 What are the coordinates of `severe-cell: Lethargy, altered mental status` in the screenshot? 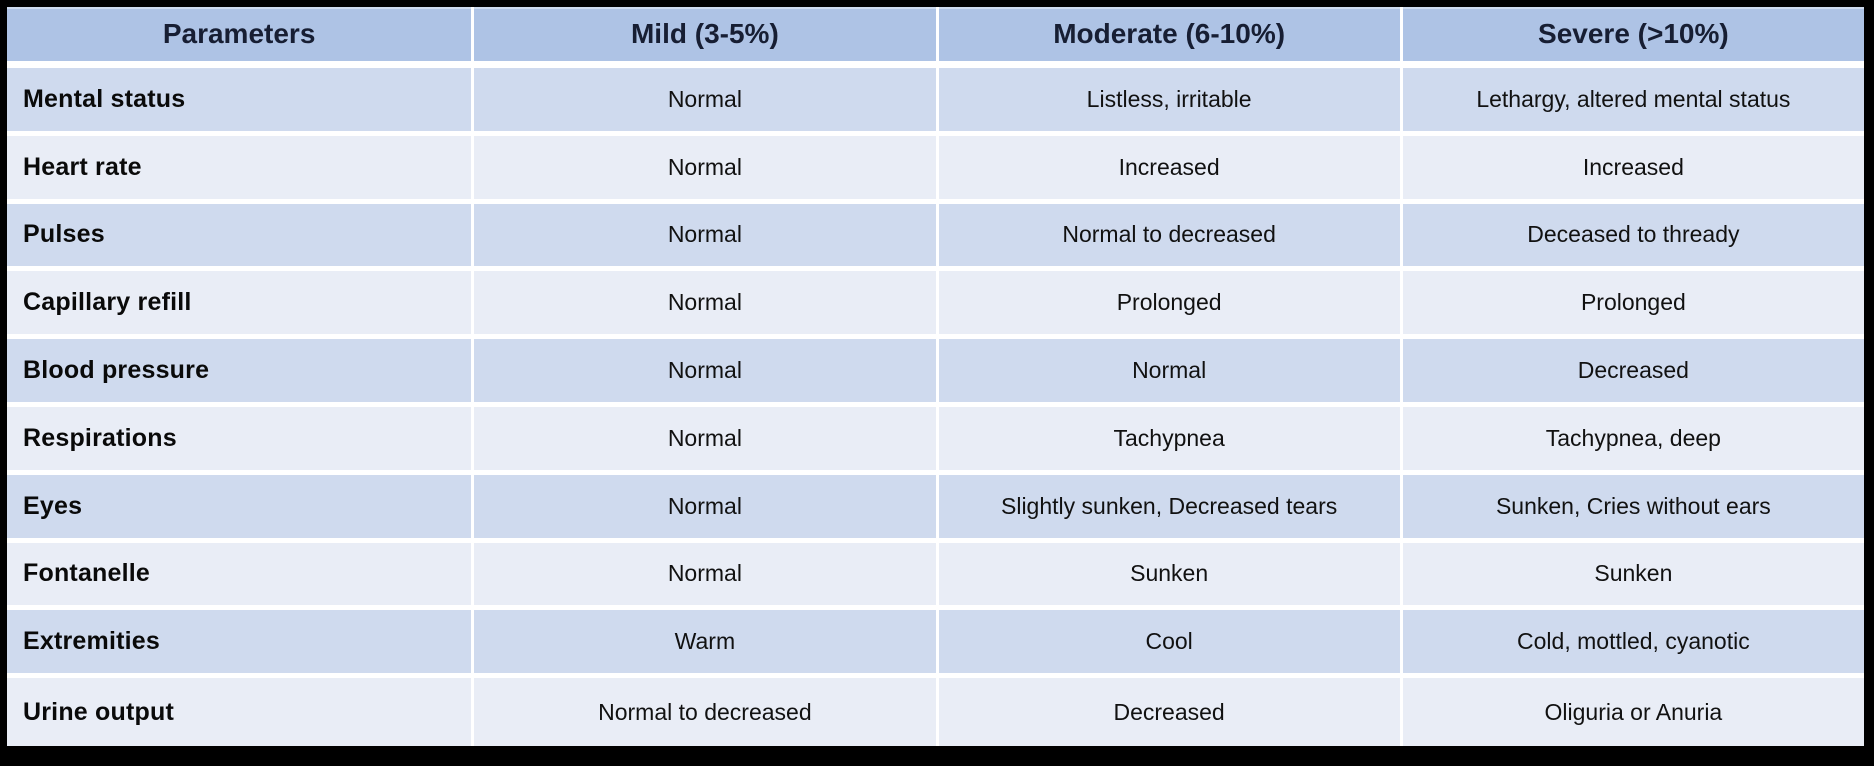 It's located at (1631, 102).